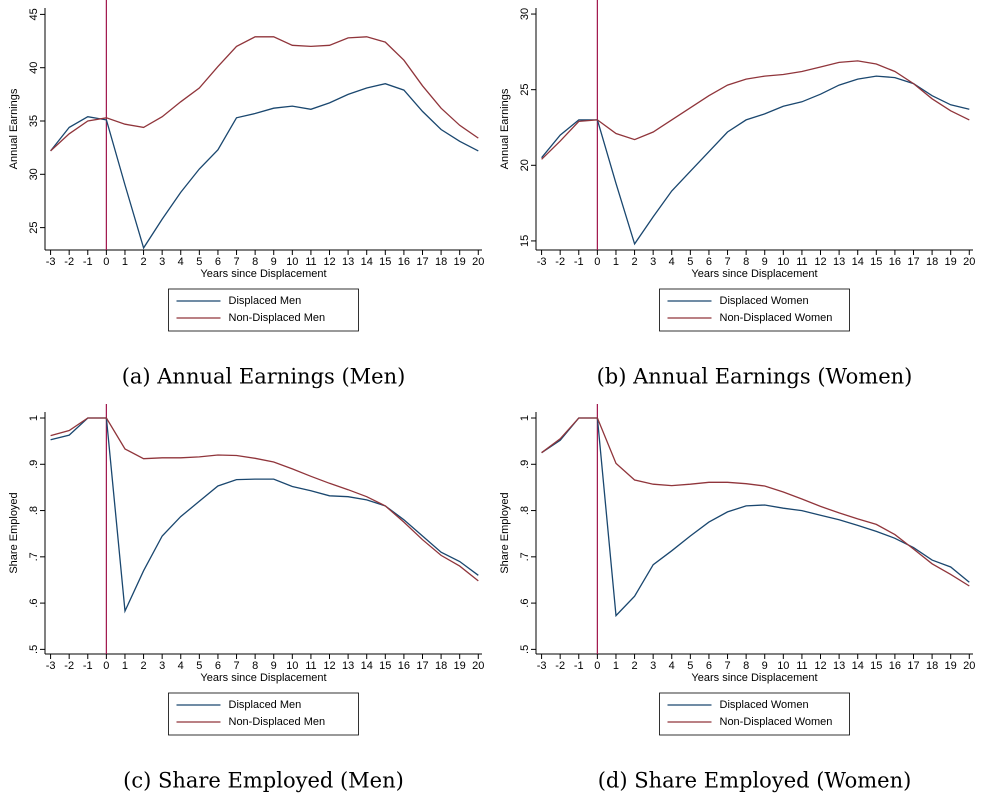 This screenshot has height=802, width=982. Describe the element at coordinates (34, 14) in the screenshot. I see `y-tick-label: 45` at that location.